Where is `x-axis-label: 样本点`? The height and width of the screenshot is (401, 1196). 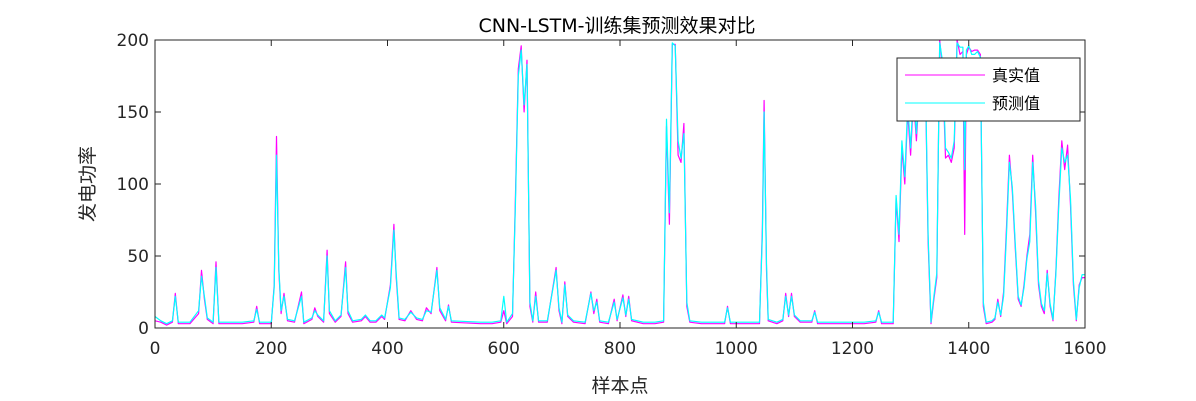
x-axis-label: 样本点 is located at coordinates (619, 386).